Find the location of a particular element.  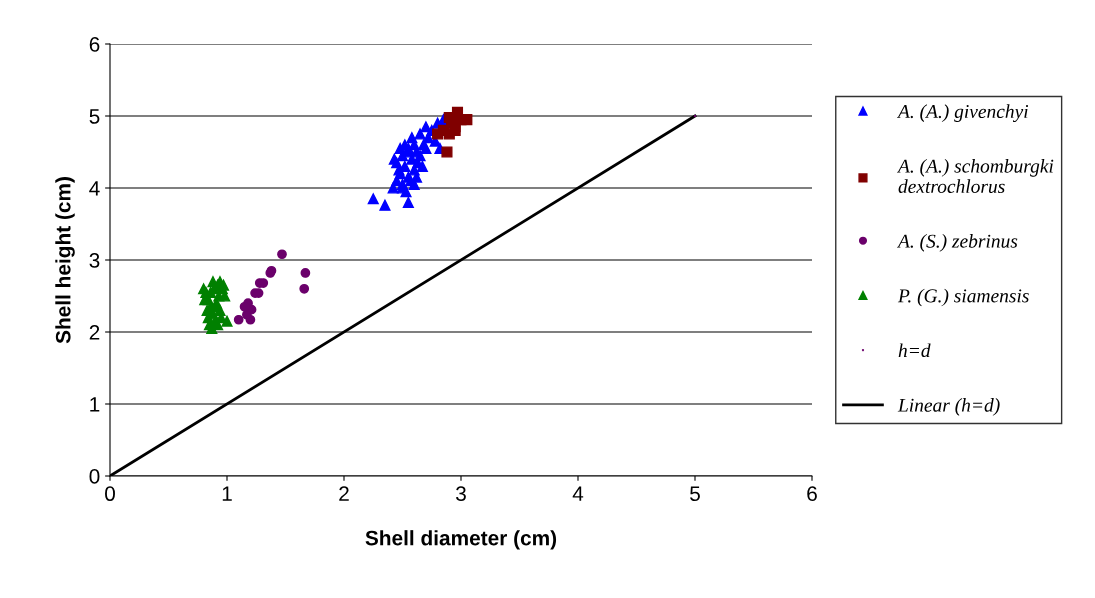

x-axis-title: Shell diameter (cm) is located at coordinates (461, 540).